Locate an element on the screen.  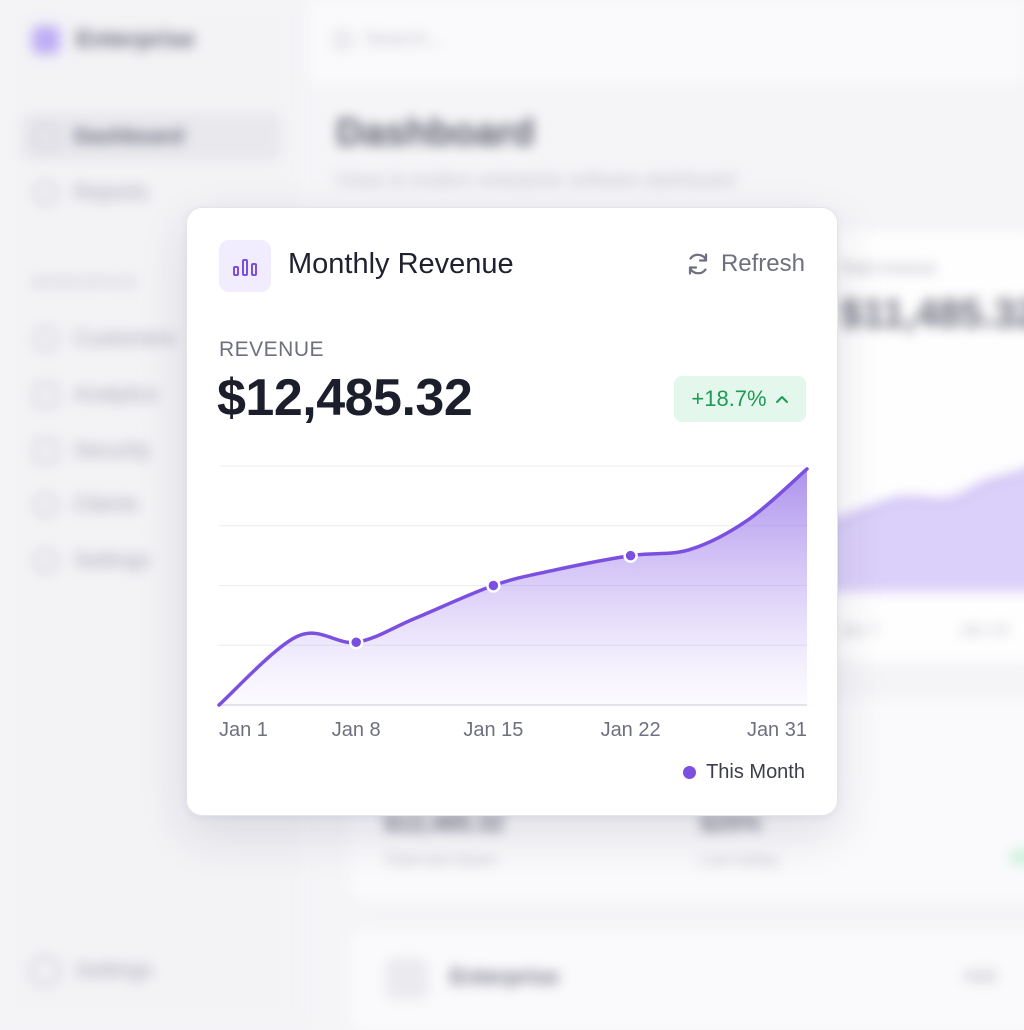
refresh-label: Refresh is located at coordinates (762, 263).